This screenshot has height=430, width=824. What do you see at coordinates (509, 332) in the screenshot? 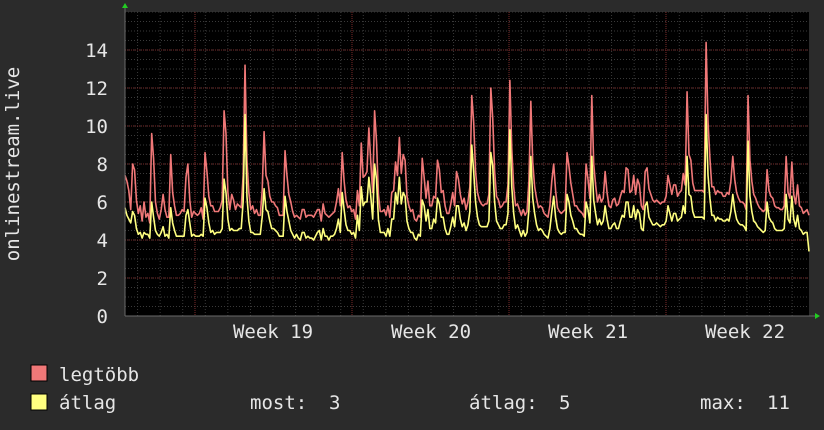
I see `x-tick-labels: Week 19 Week 20 Week 21 Week 22` at bounding box center [509, 332].